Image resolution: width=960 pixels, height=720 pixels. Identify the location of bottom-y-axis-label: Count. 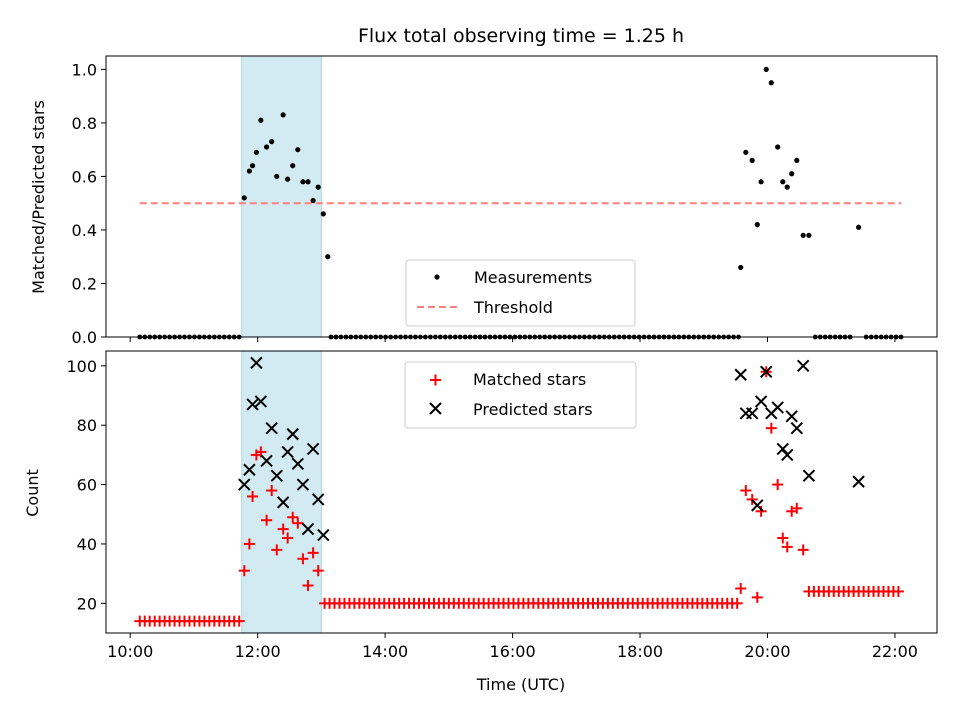
(32, 493).